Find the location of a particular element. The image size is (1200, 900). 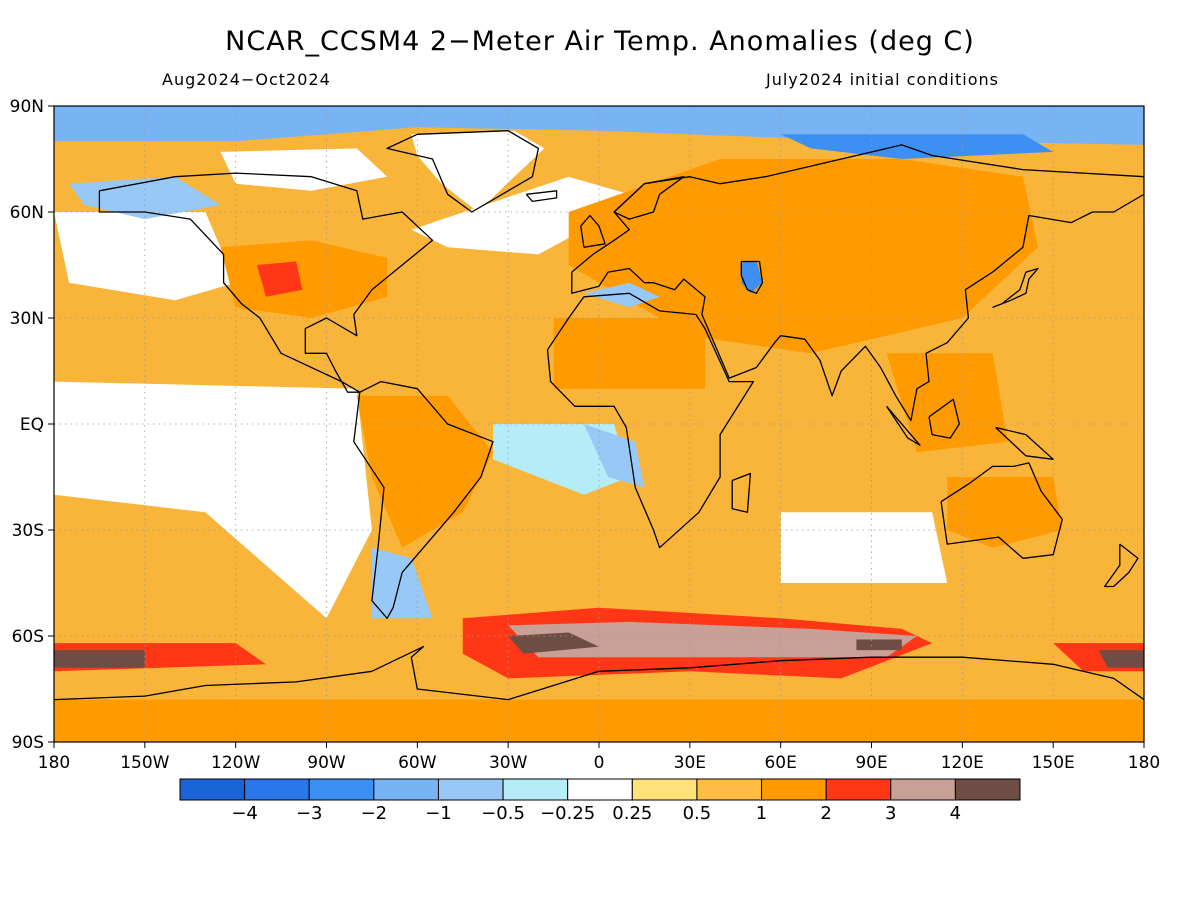

anomaly-region-maritime-continent-warm is located at coordinates (947, 403).